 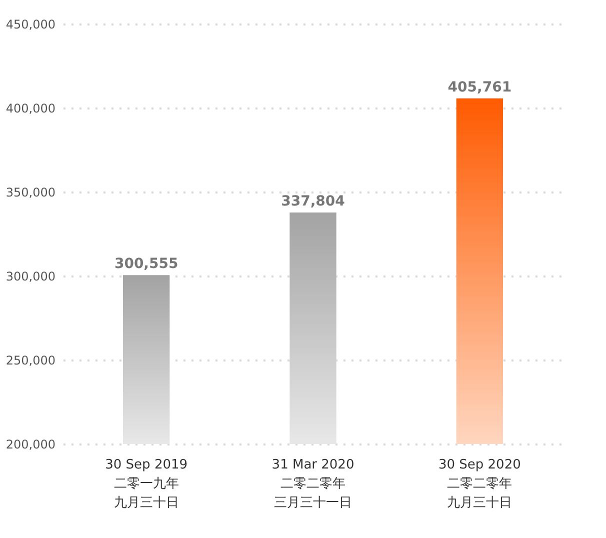 What do you see at coordinates (31, 193) in the screenshot?
I see `y-tick-label: 350,000` at bounding box center [31, 193].